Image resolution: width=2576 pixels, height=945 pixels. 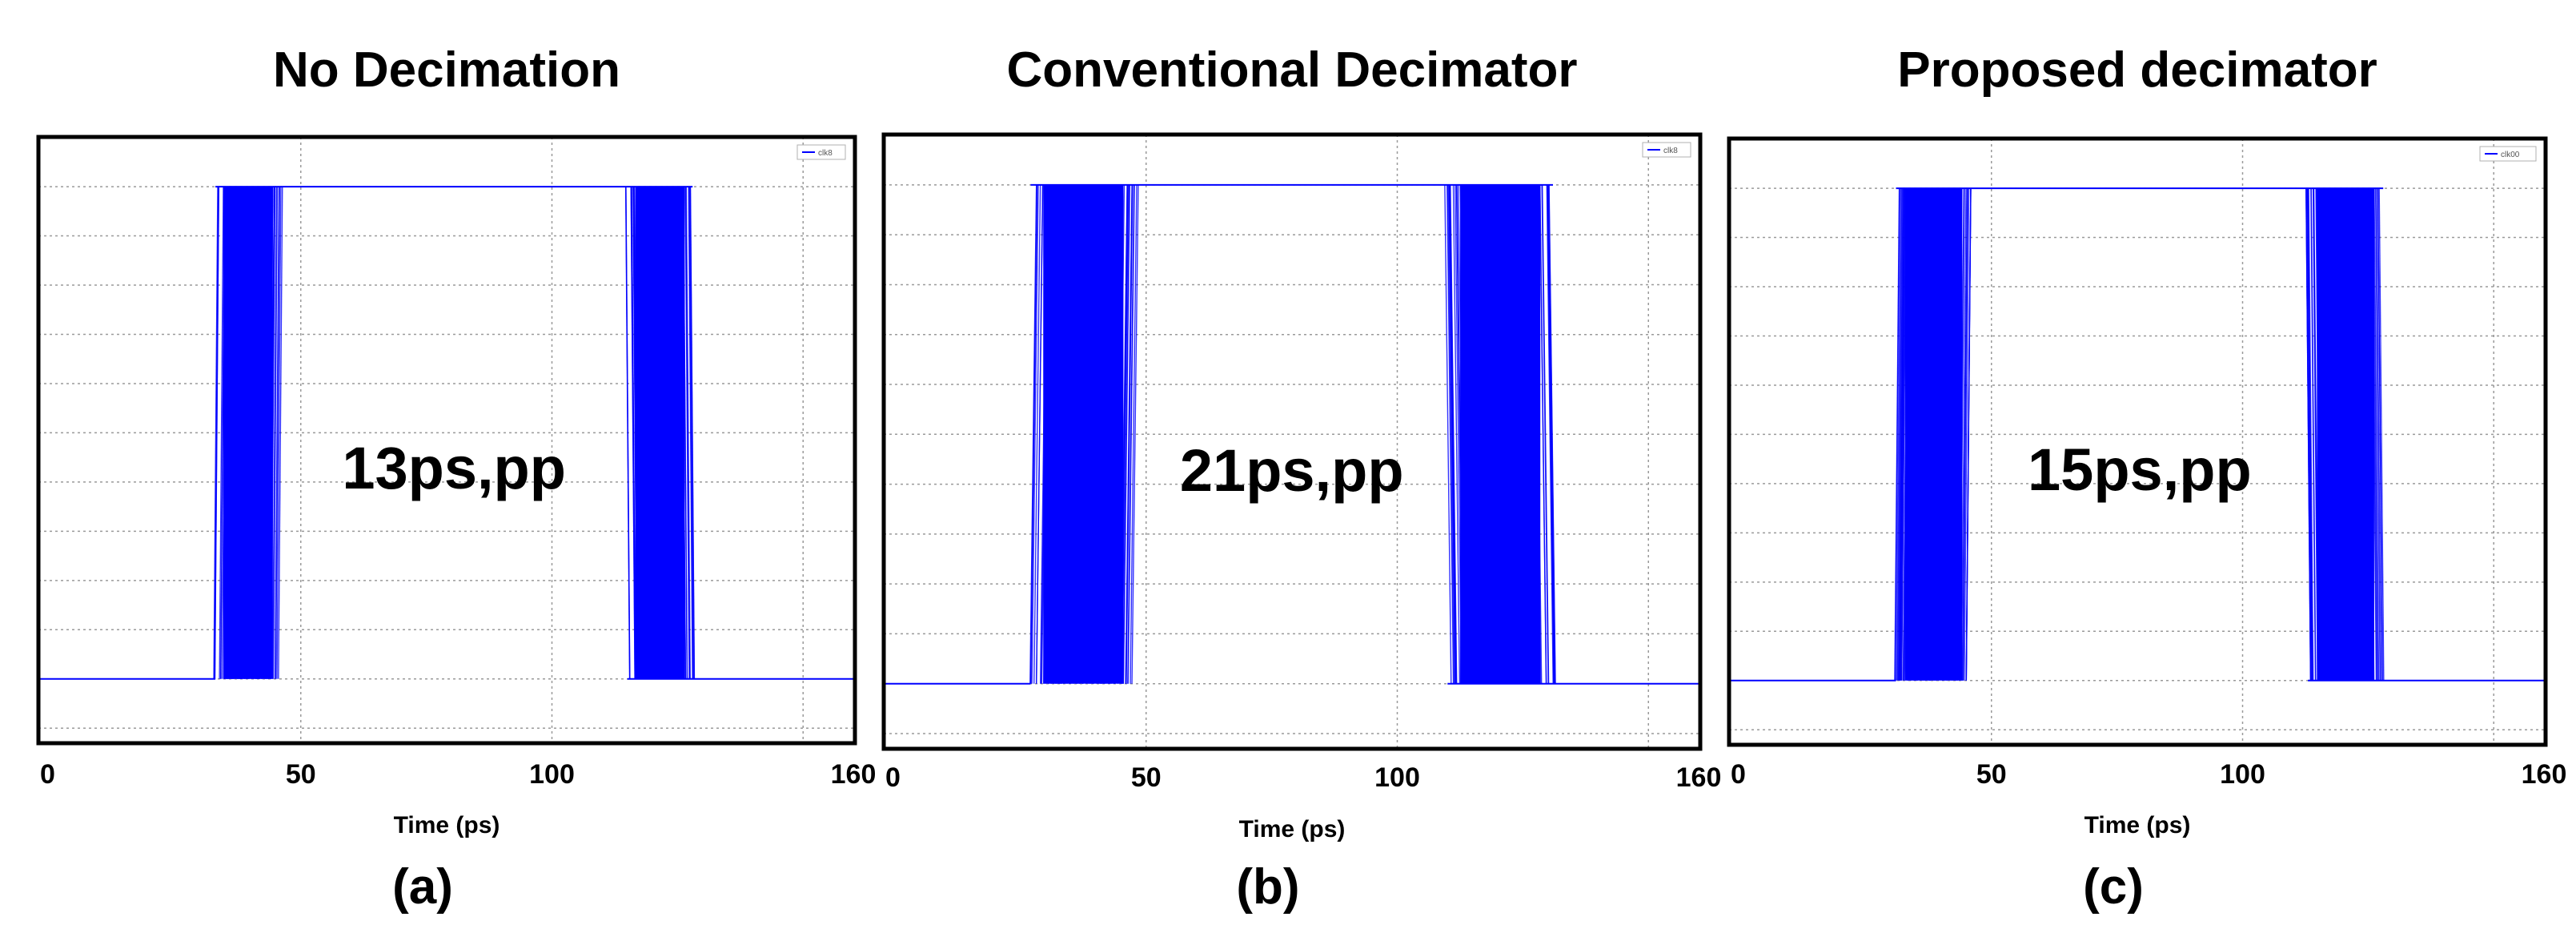 I want to click on panel-caption: (b), so click(x=1267, y=887).